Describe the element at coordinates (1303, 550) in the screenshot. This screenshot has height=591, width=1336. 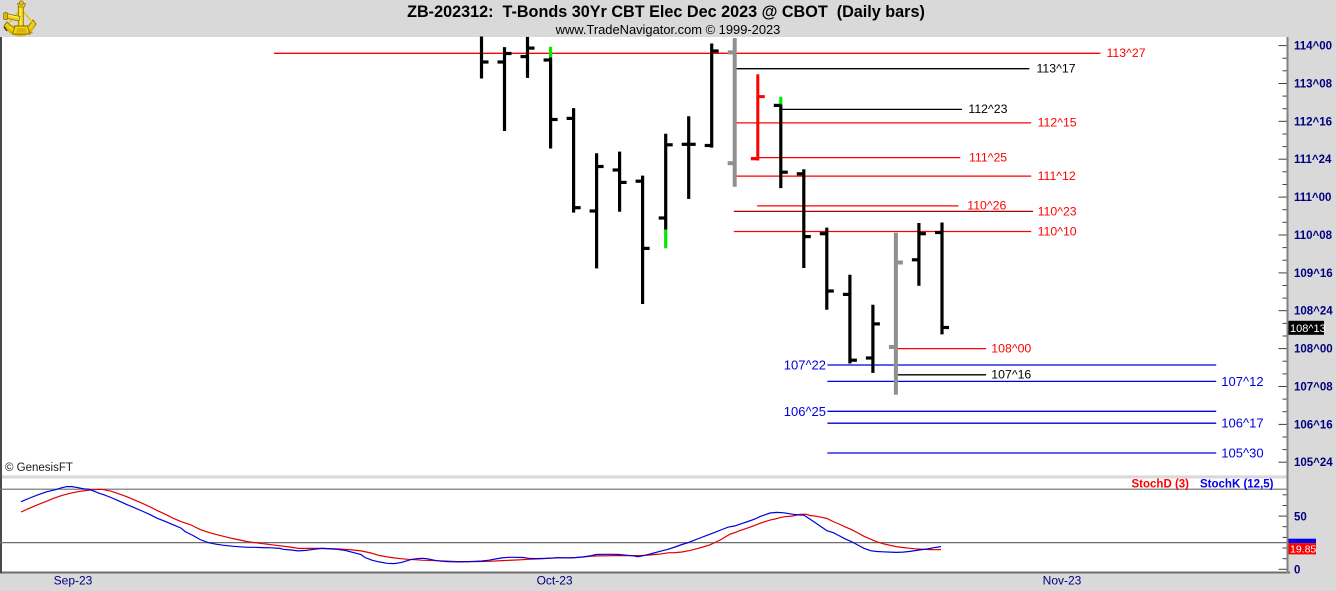
I see `svg-text: 19.85` at that location.